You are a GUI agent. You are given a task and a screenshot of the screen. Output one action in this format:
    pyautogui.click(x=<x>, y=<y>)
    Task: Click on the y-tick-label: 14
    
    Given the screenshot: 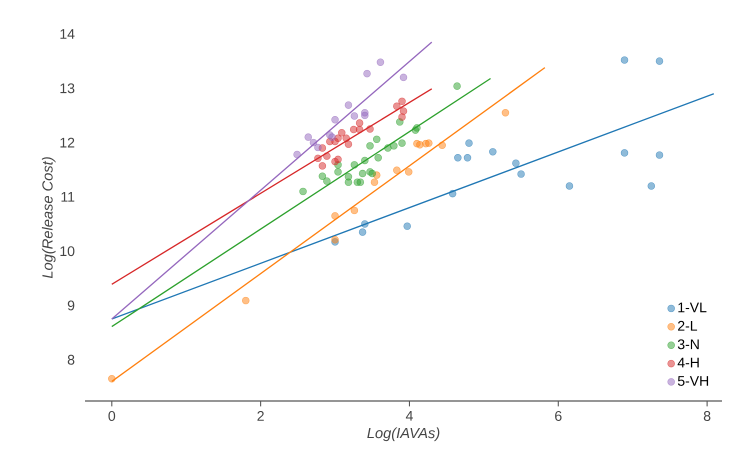 What is the action you would take?
    pyautogui.click(x=67, y=34)
    